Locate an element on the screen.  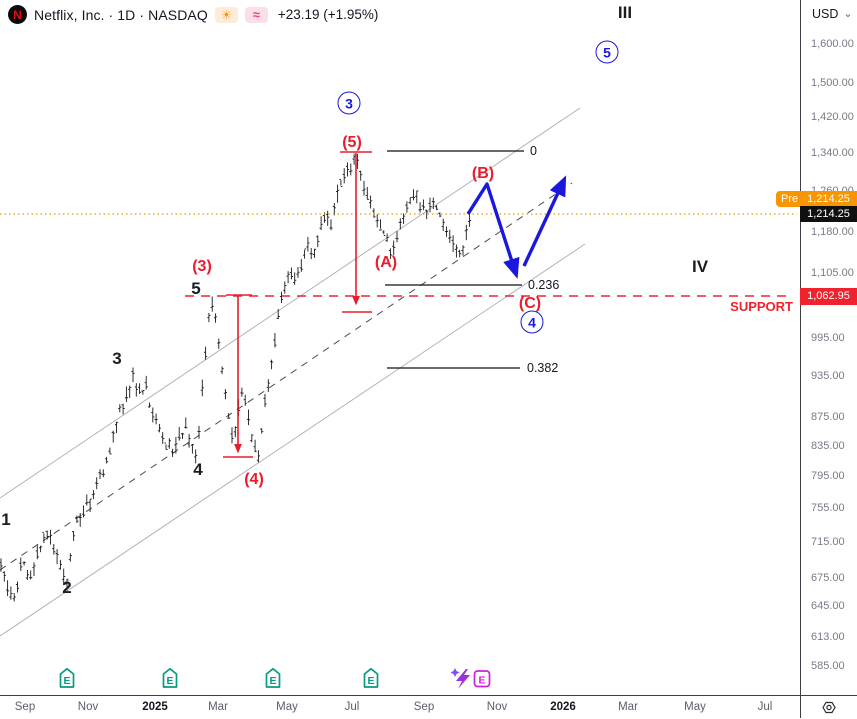
time-axis: Sep Nov 2025 Mar May Jul Sep Nov 2026 Mar May Jul is located at coordinates (428, 707).